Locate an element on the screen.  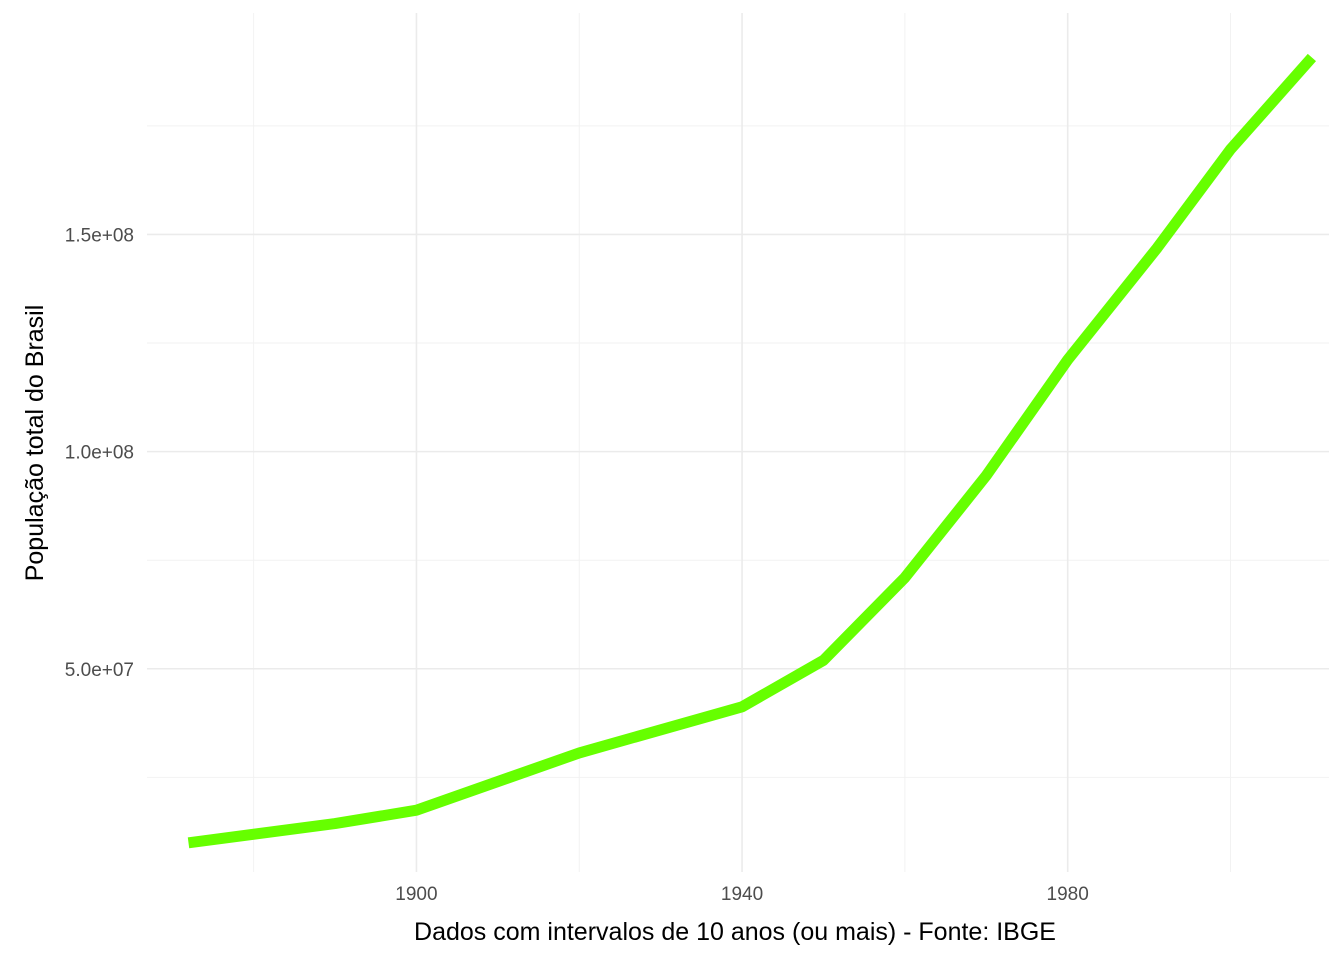
x-tick-label: 1900 is located at coordinates (416, 894).